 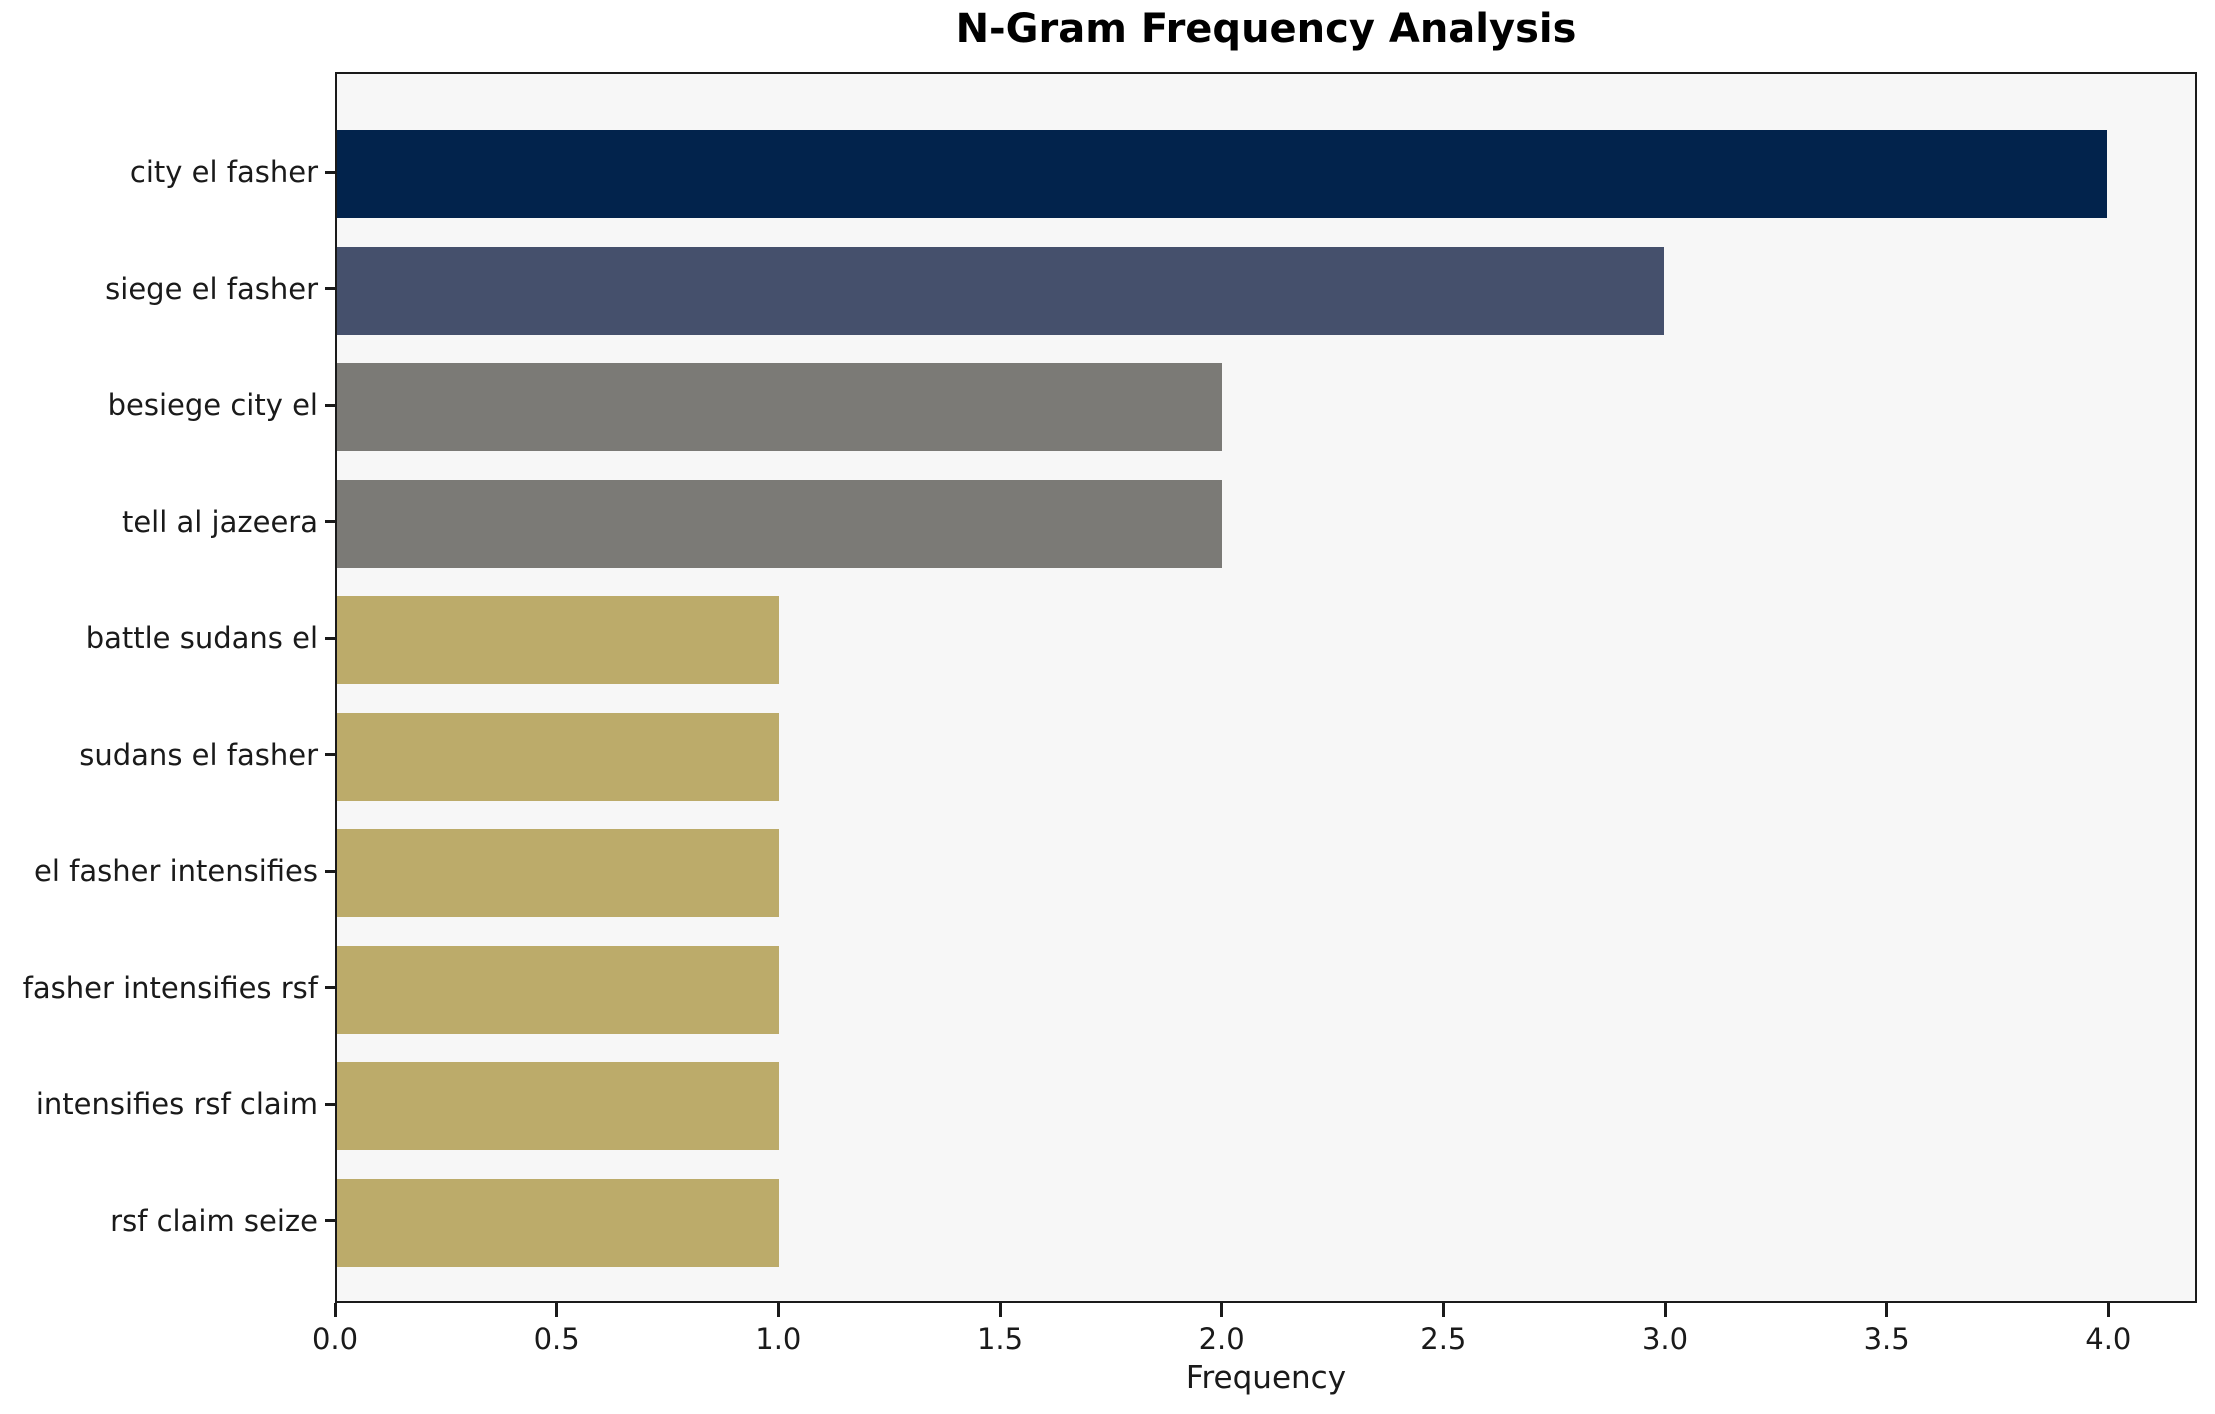 I want to click on x-tick-label: 2.5, so click(x=1443, y=1339).